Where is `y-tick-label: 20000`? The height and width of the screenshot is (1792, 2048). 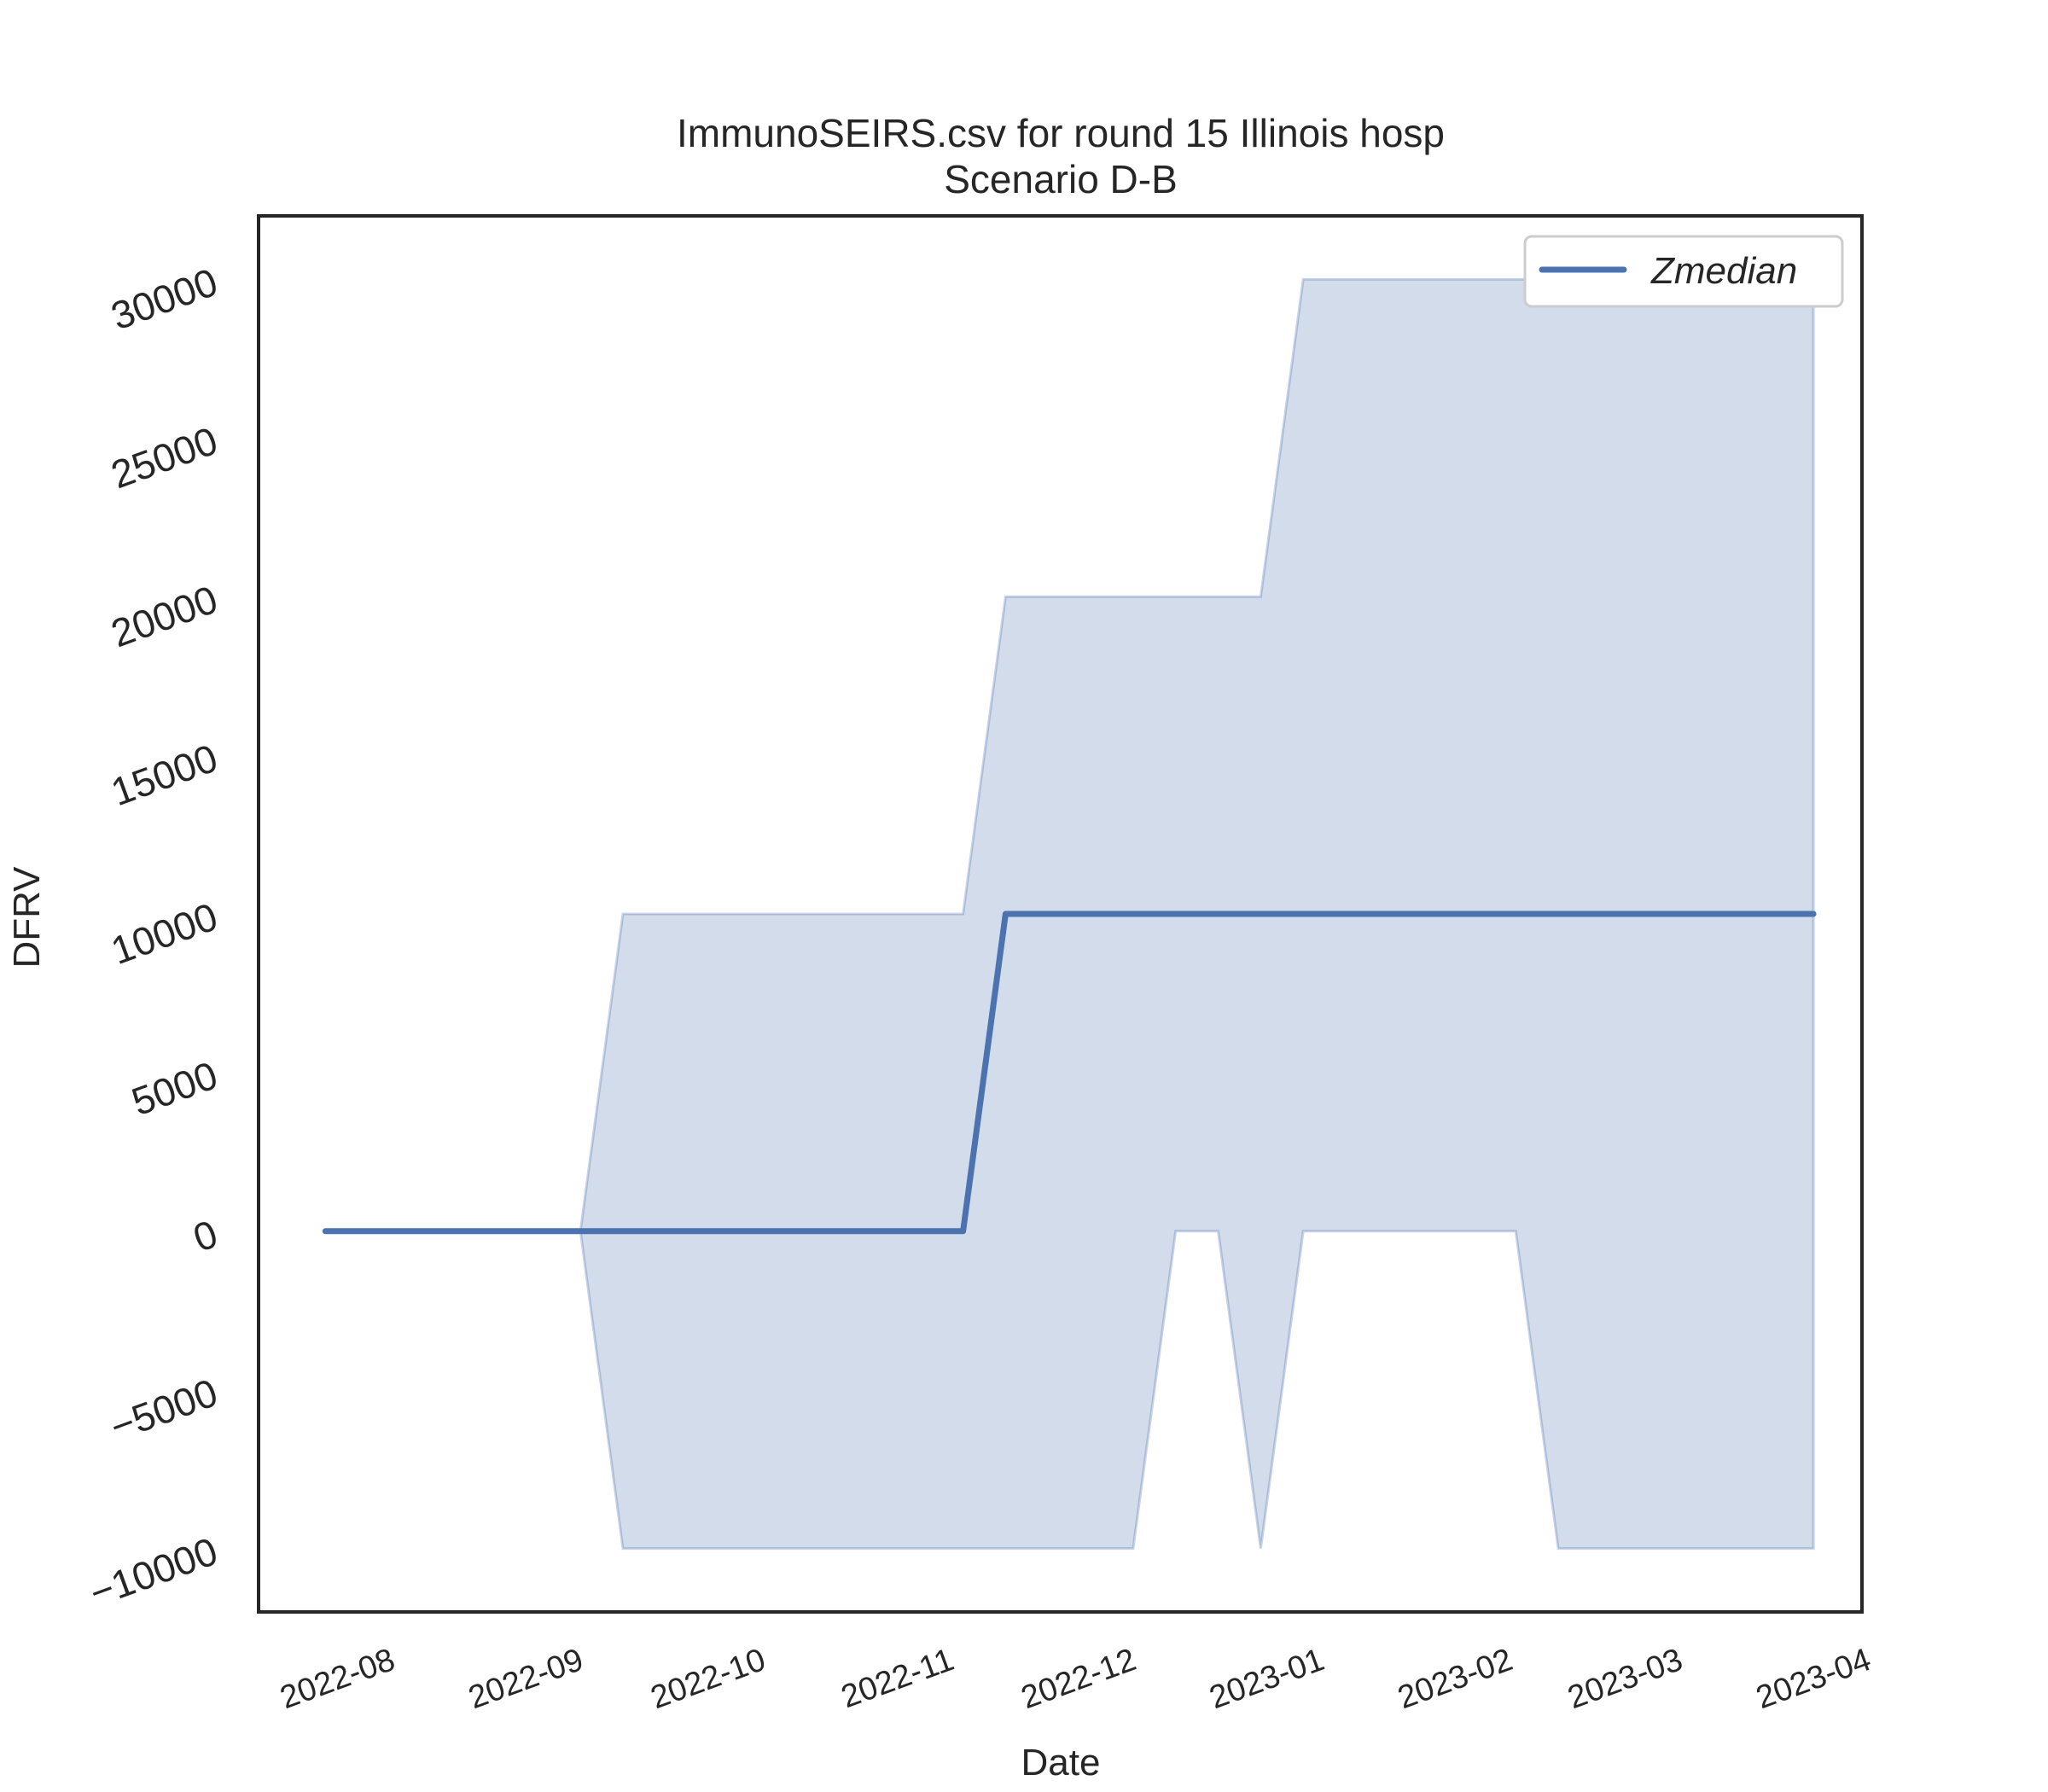 y-tick-label: 20000 is located at coordinates (164, 616).